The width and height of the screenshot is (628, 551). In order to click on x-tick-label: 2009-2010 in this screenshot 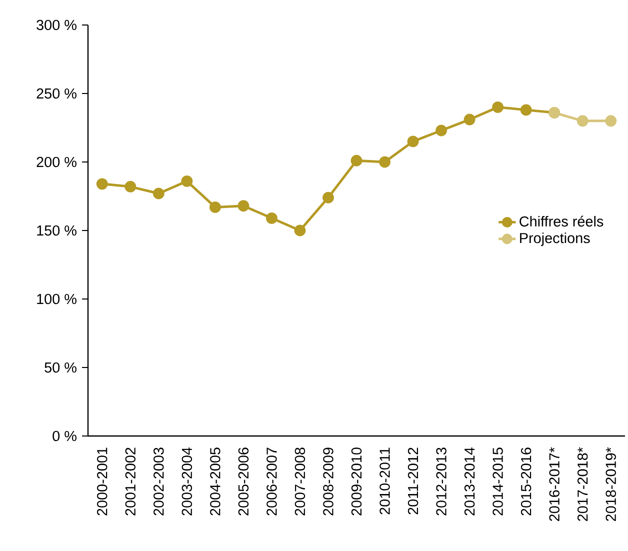, I will do `click(356, 482)`.